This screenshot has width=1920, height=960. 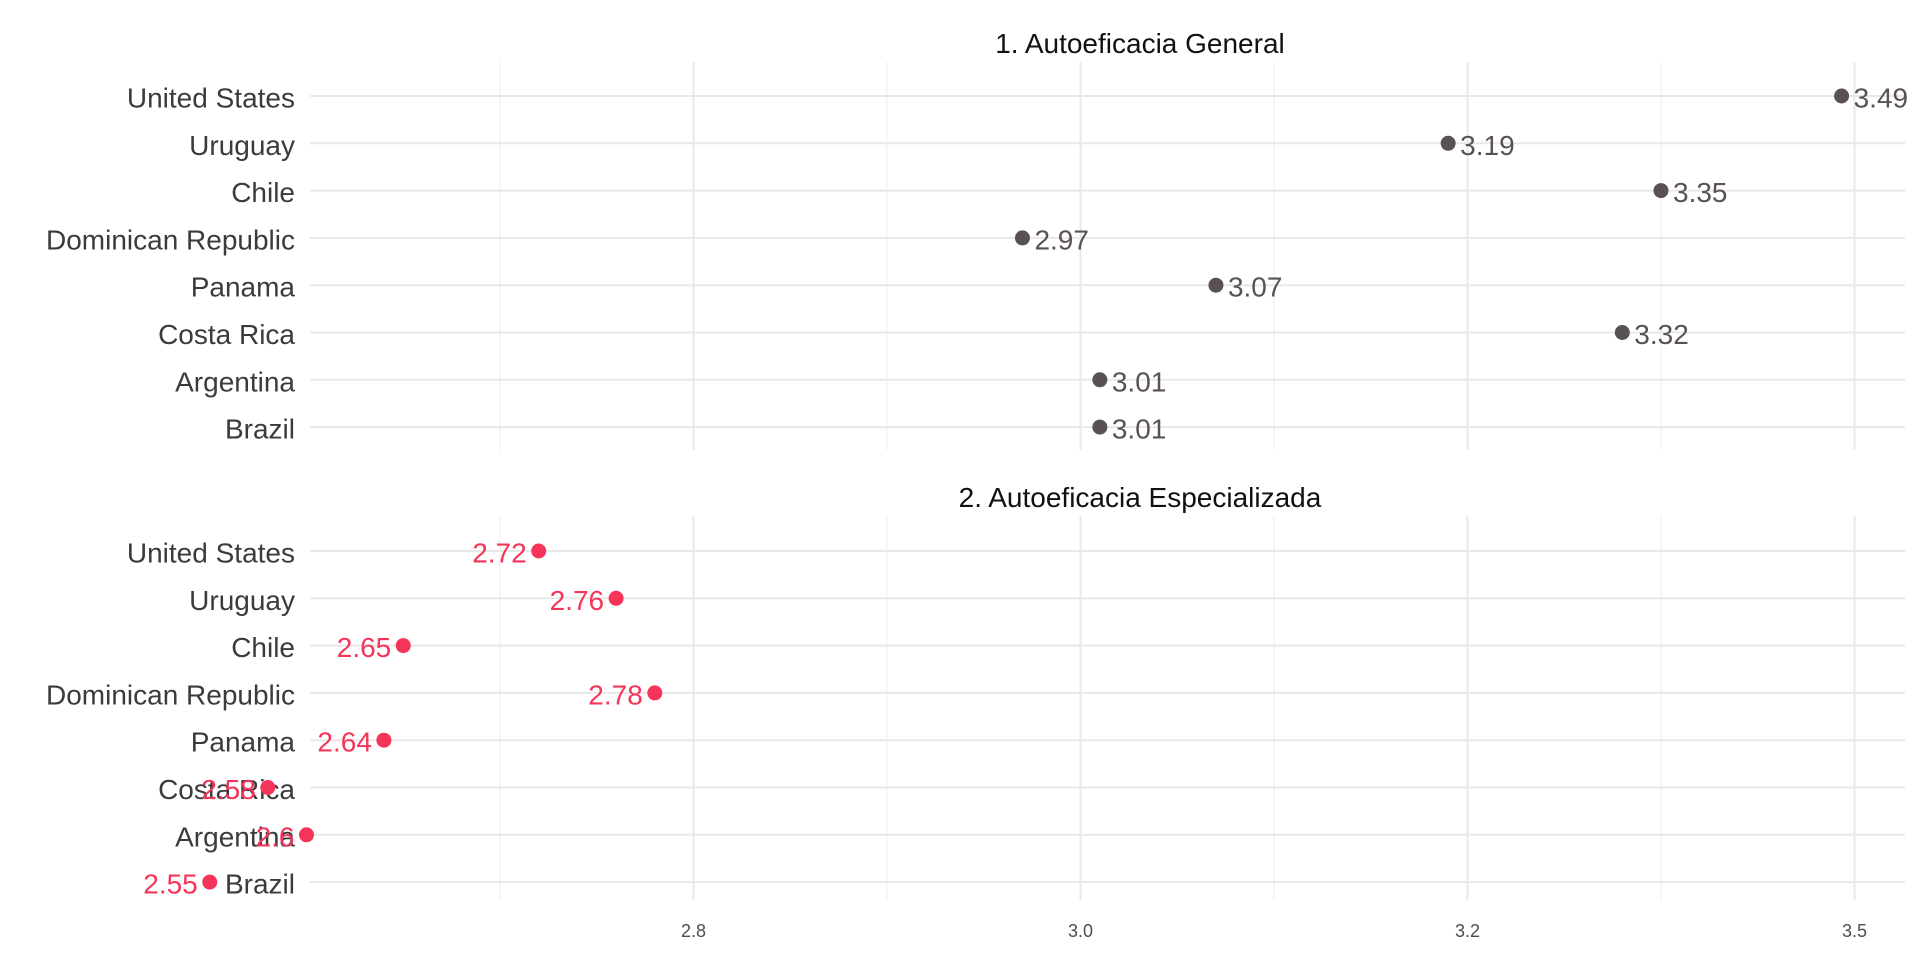 What do you see at coordinates (1661, 334) in the screenshot?
I see `value-label-costa-rica: 3.32` at bounding box center [1661, 334].